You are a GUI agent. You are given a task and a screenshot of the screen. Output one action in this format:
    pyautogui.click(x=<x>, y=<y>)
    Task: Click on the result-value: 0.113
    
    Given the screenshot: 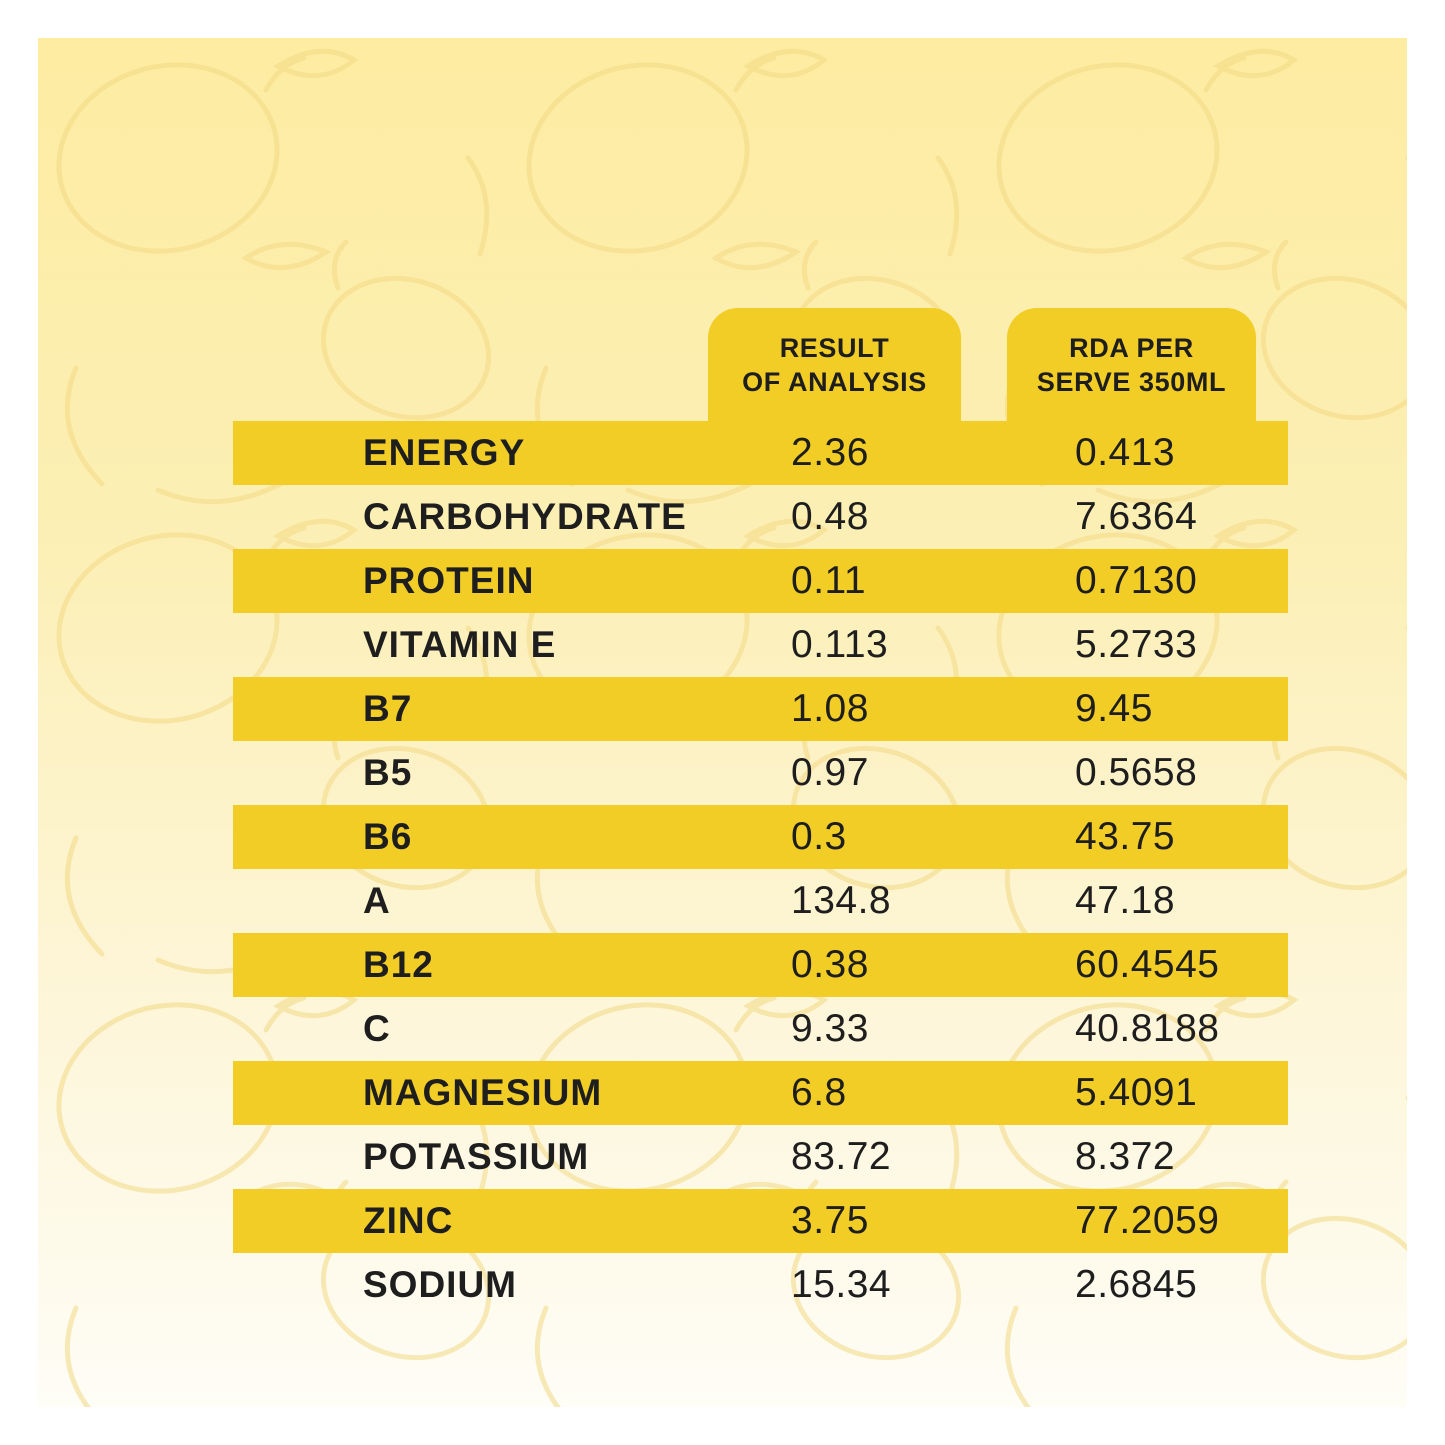 What is the action you would take?
    pyautogui.click(x=840, y=644)
    